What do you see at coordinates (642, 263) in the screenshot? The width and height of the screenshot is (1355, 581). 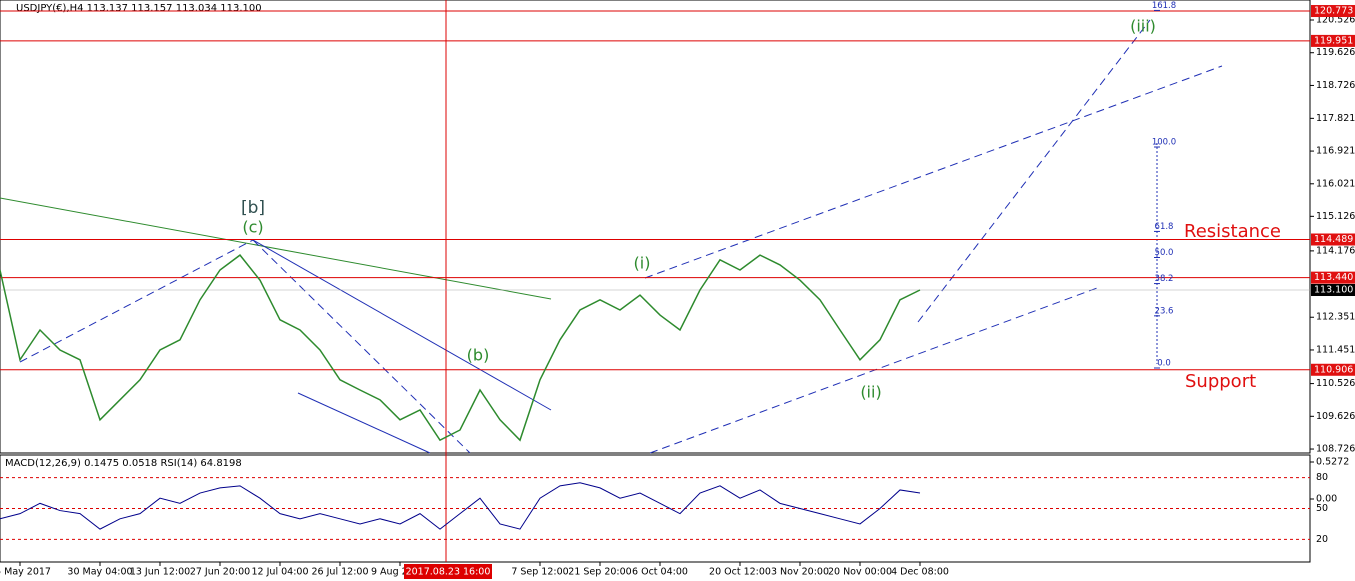 I see `wave-label: (i)` at bounding box center [642, 263].